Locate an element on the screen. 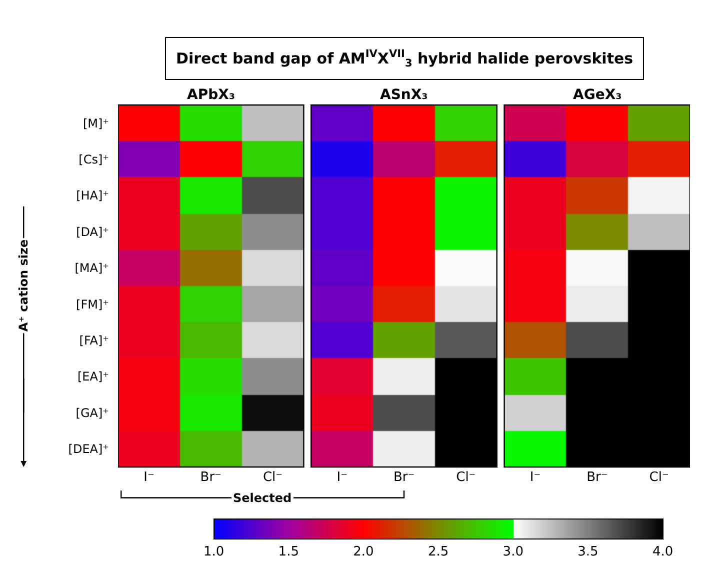 This screenshot has width=702, height=577. y-axis-title: A⁺ cation size is located at coordinates (23, 285).